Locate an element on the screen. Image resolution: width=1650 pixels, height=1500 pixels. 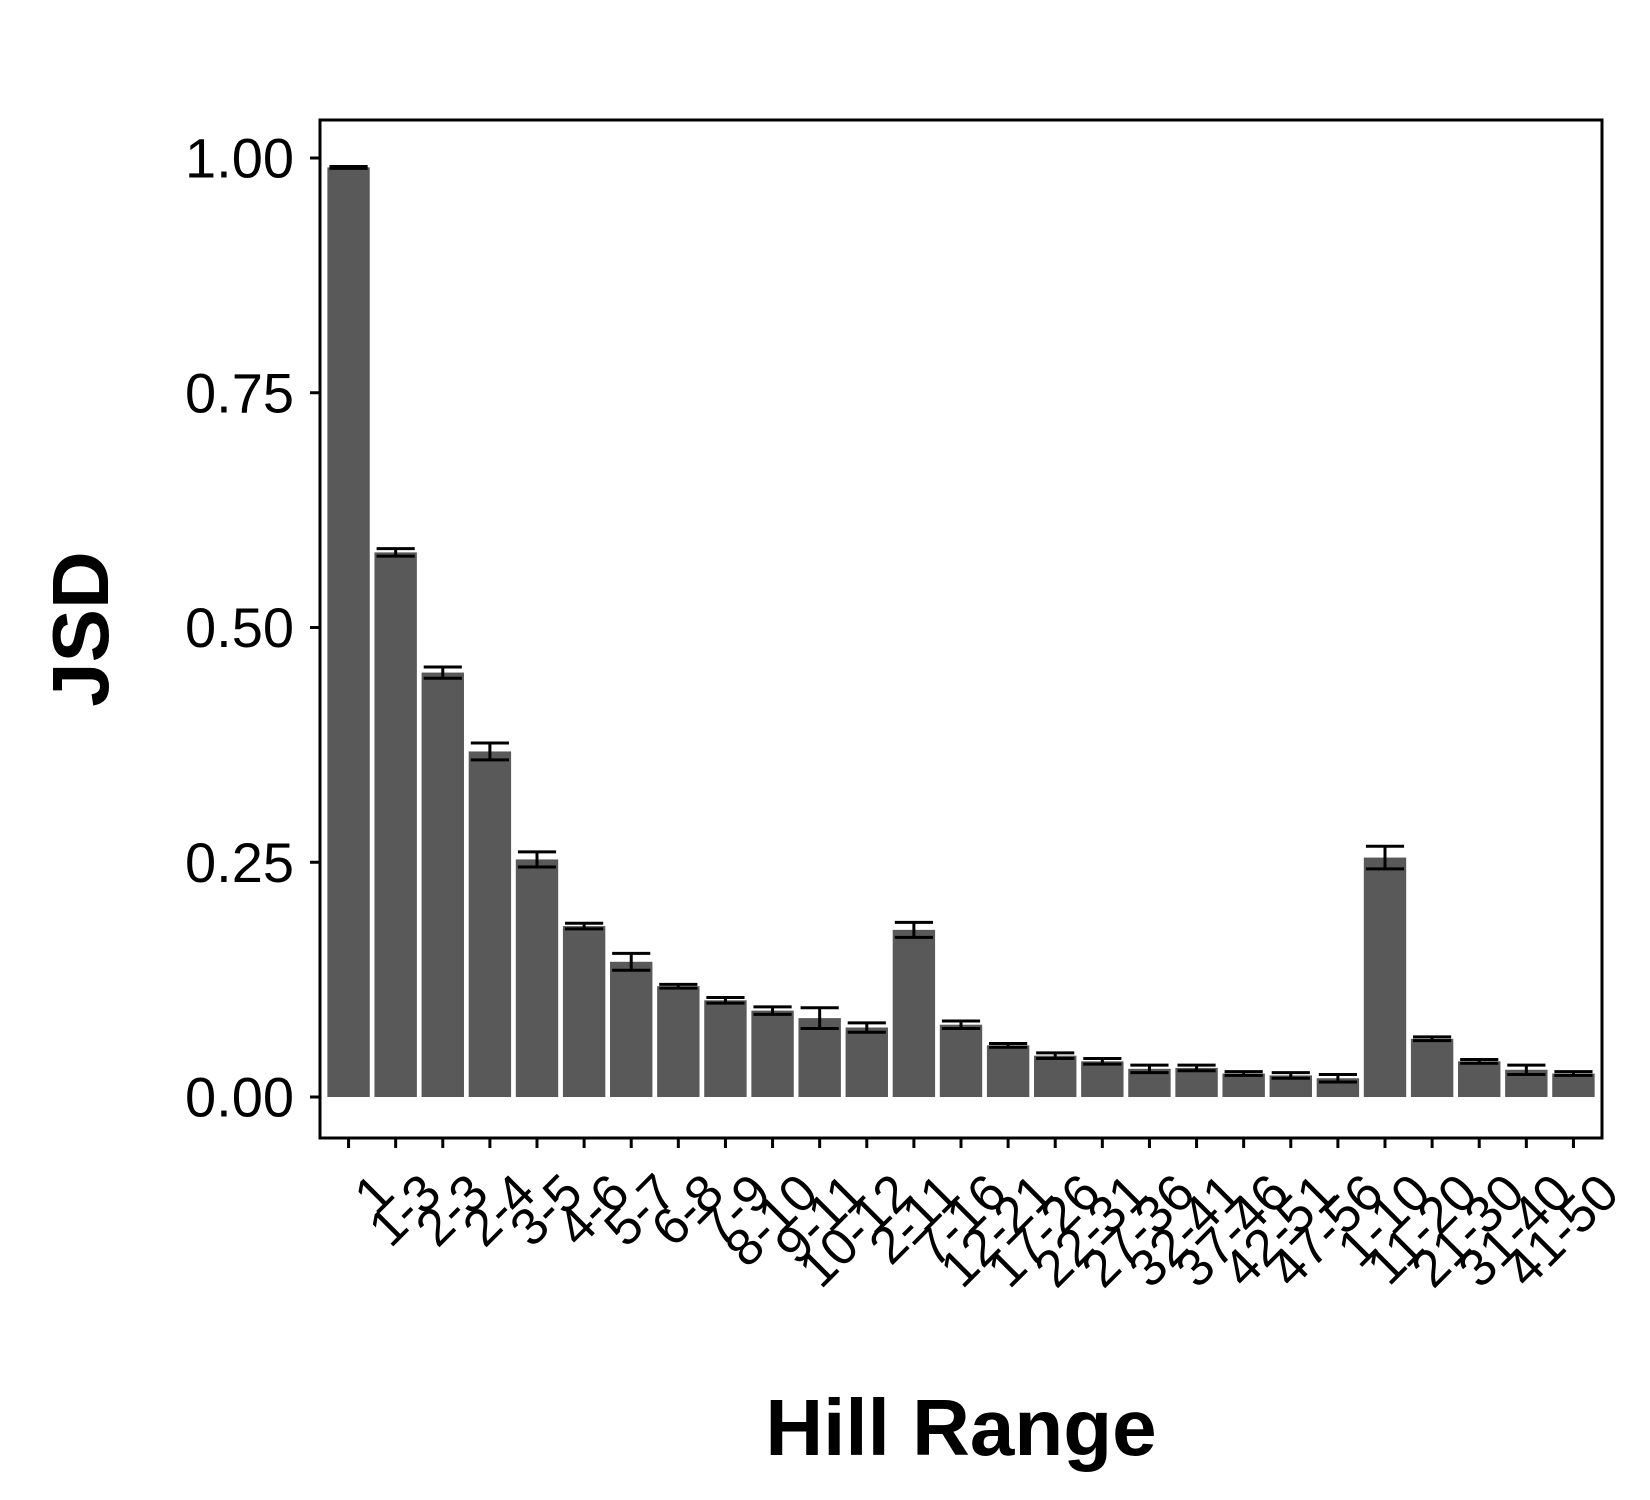
y-axis: 0.00 0.25 0.50 0.75 1.00 is located at coordinates (252, 628).